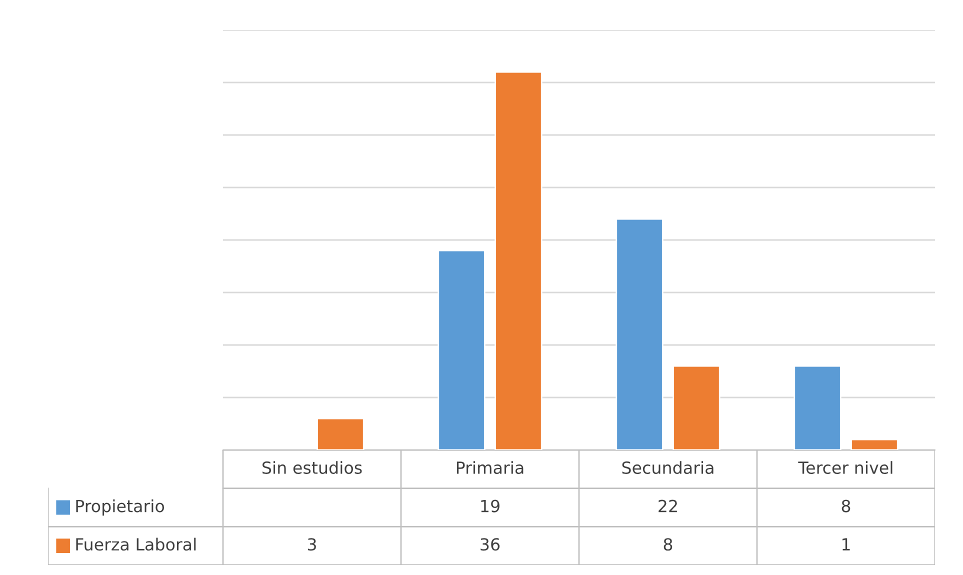 This screenshot has width=963, height=575. What do you see at coordinates (120, 507) in the screenshot?
I see `legend-label: Propietario` at bounding box center [120, 507].